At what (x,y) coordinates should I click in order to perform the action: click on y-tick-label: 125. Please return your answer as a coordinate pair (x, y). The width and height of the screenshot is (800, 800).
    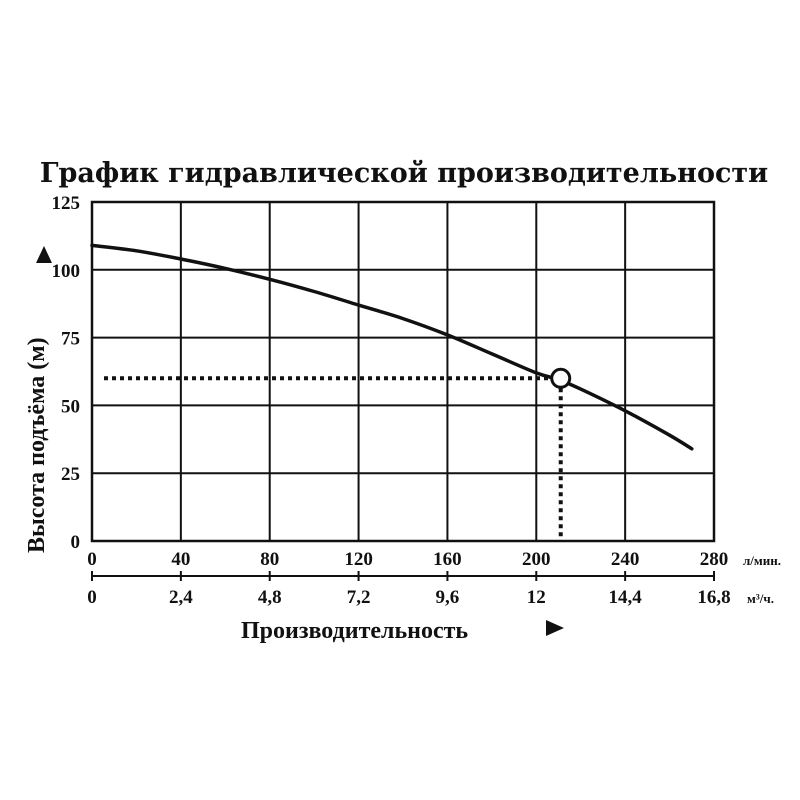
    Looking at the image, I should click on (66, 203).